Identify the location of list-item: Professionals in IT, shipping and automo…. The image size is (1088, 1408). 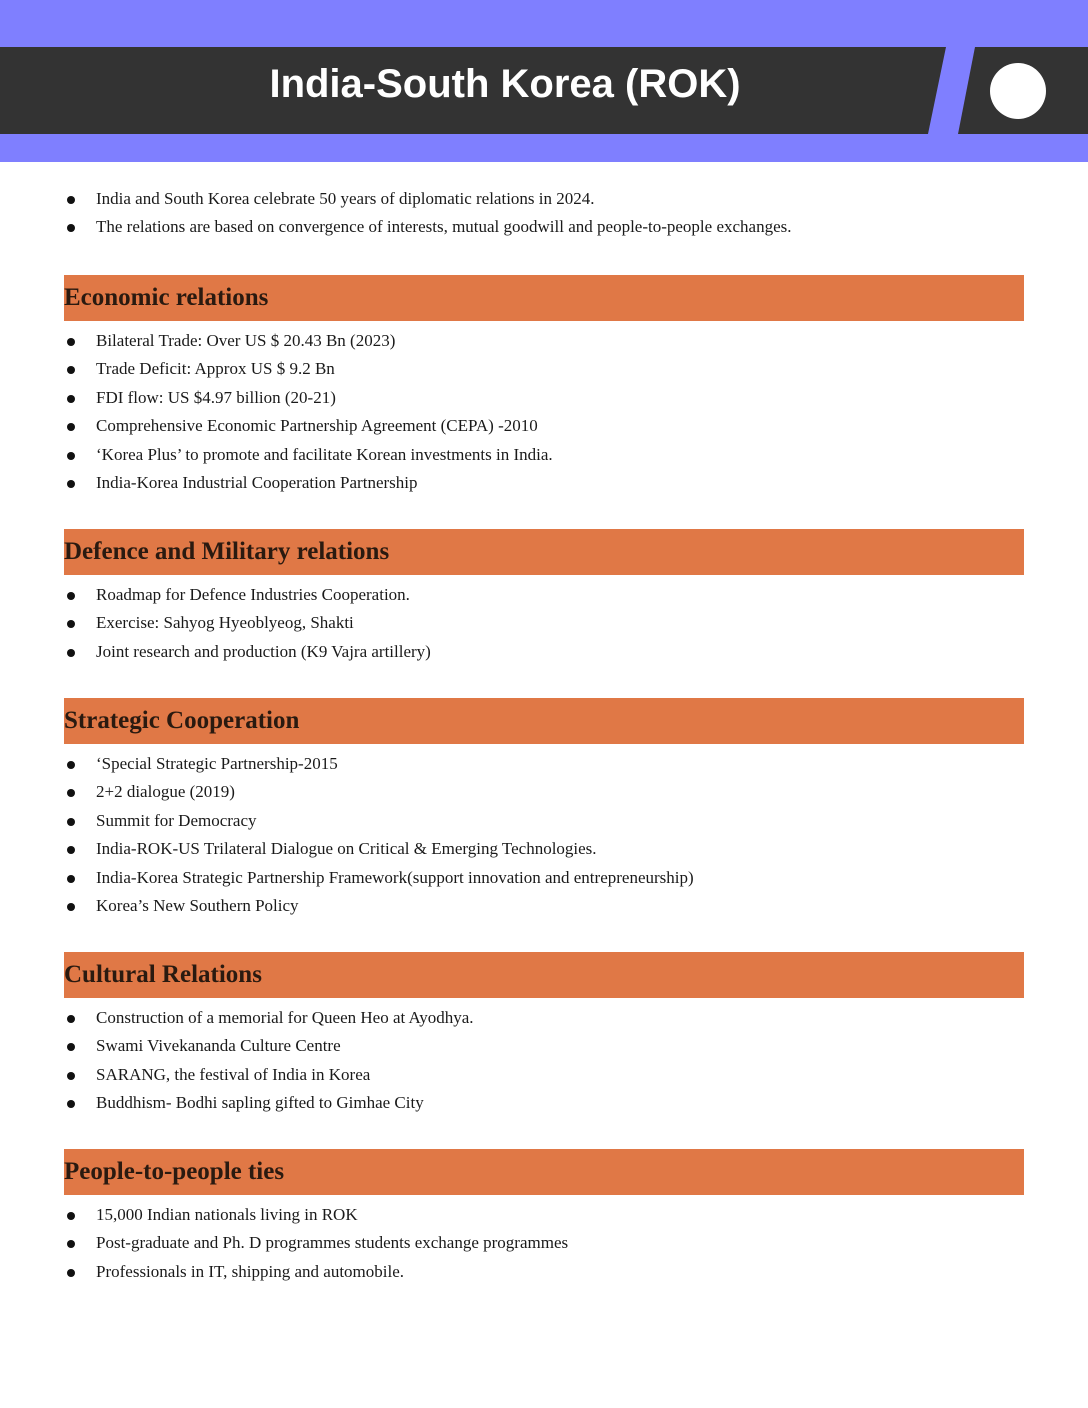
(544, 1272).